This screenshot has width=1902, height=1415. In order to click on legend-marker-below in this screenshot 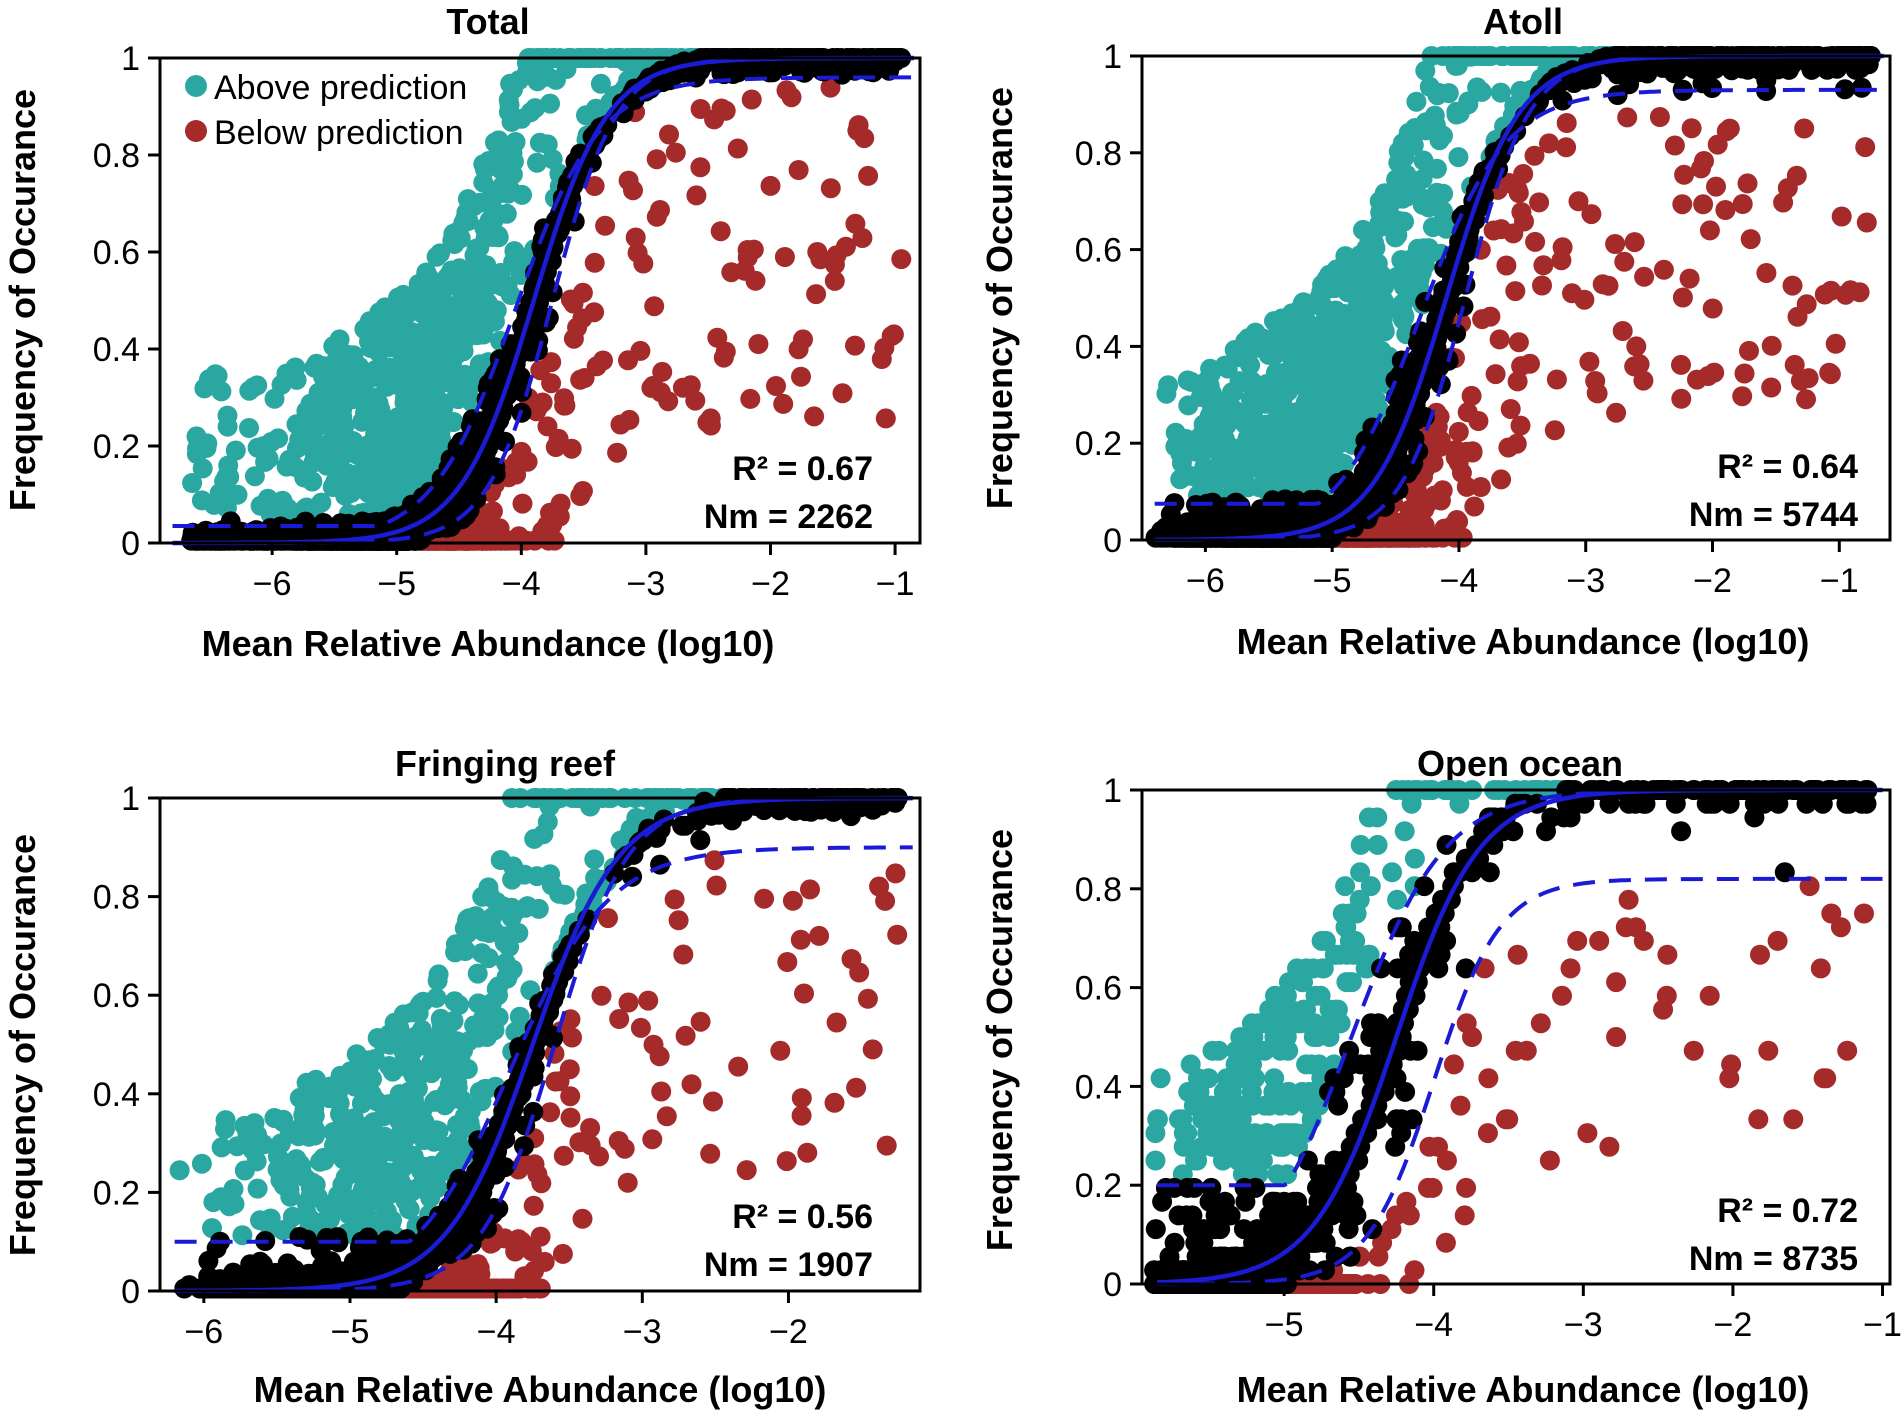, I will do `click(196, 131)`.